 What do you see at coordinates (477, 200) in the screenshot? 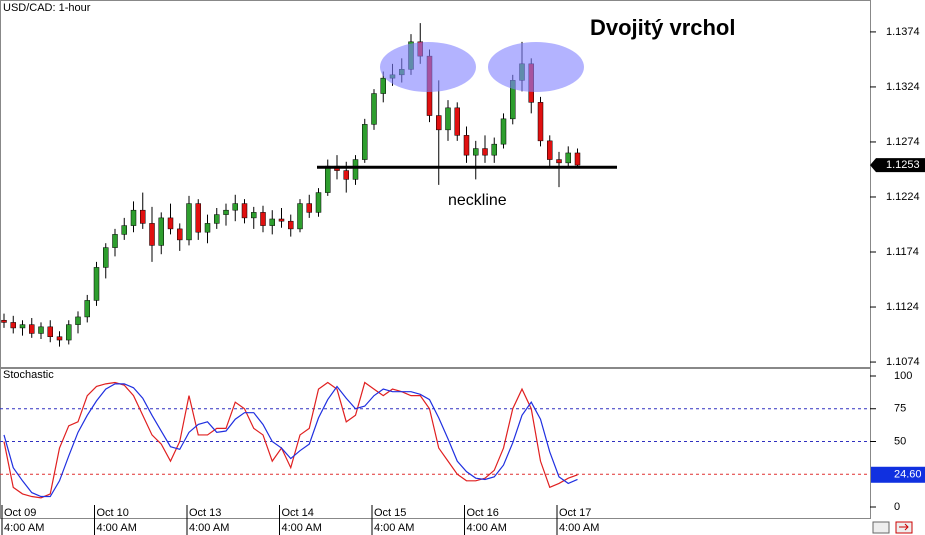
I see `neckline-label: neckline` at bounding box center [477, 200].